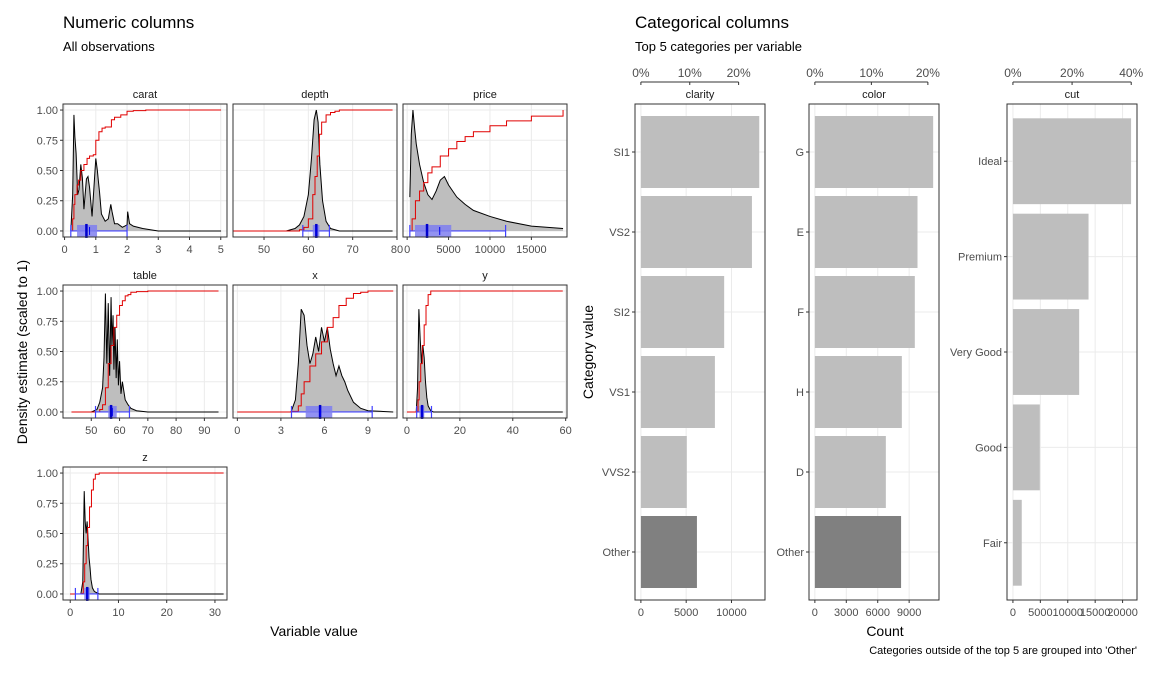 The width and height of the screenshot is (1152, 677). I want to click on category-label-clarity-3: VS1, so click(619, 393).